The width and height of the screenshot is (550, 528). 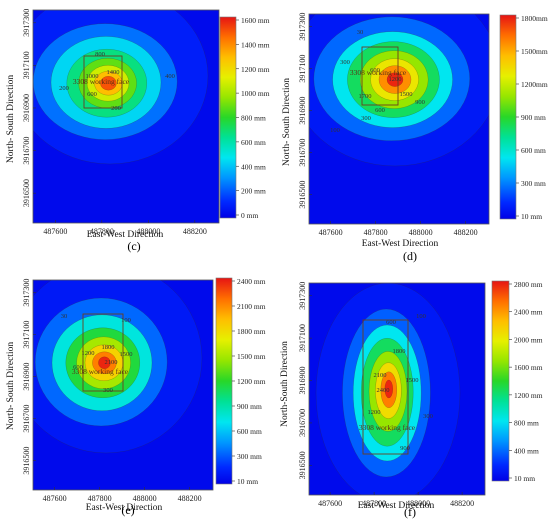 I want to click on colorbar-tick-label: 1500 mm, so click(x=251, y=356).